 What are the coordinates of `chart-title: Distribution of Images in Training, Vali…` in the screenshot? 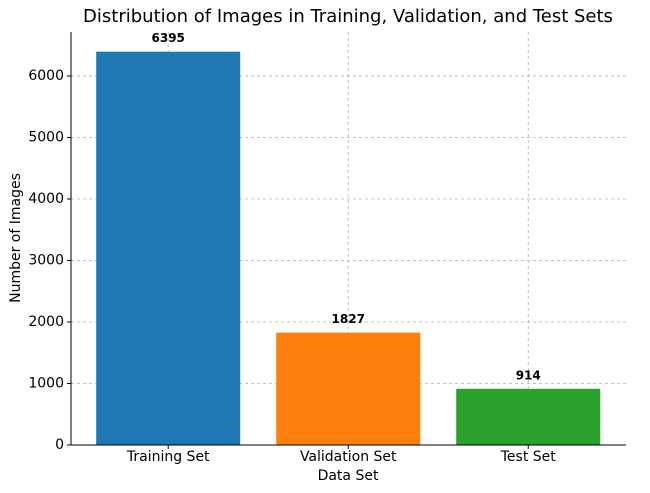 It's located at (348, 16).